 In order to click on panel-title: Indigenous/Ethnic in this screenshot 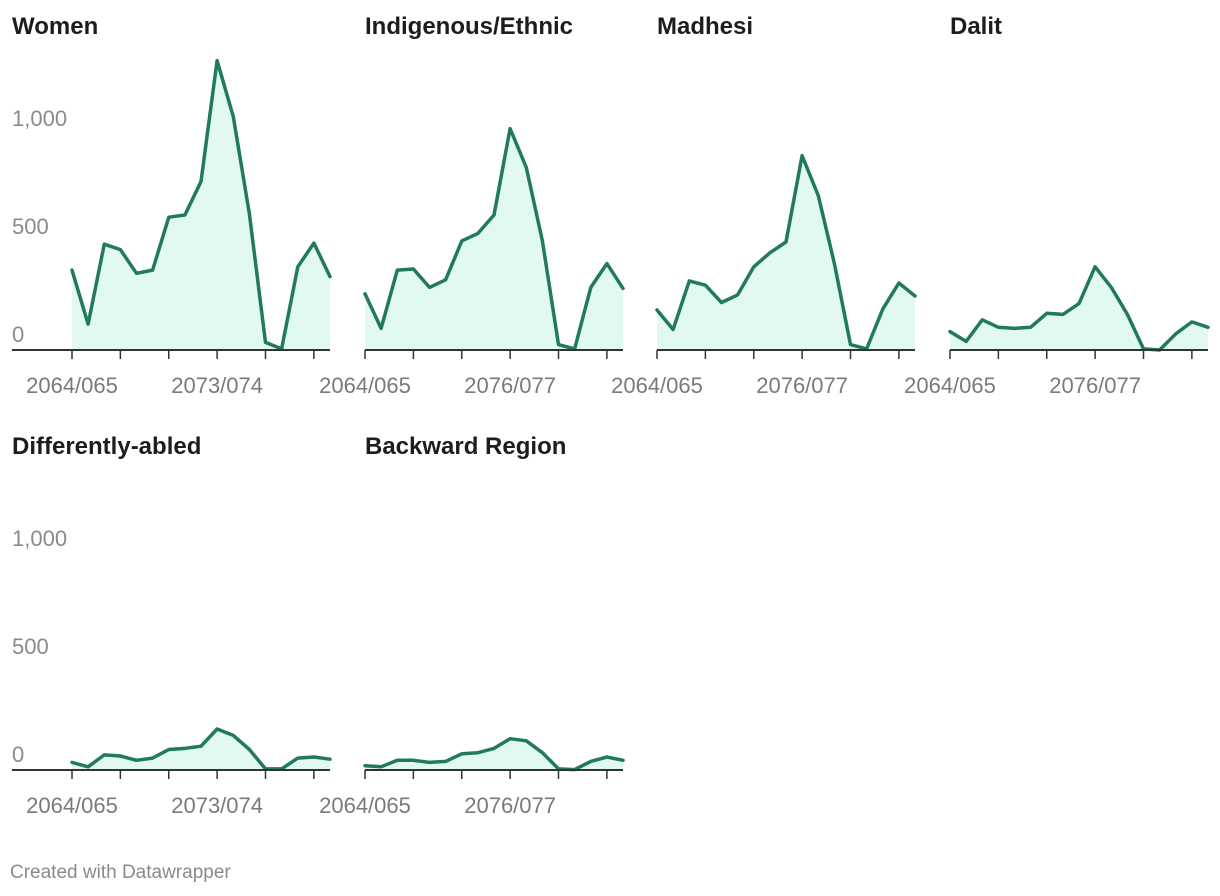, I will do `click(469, 26)`.